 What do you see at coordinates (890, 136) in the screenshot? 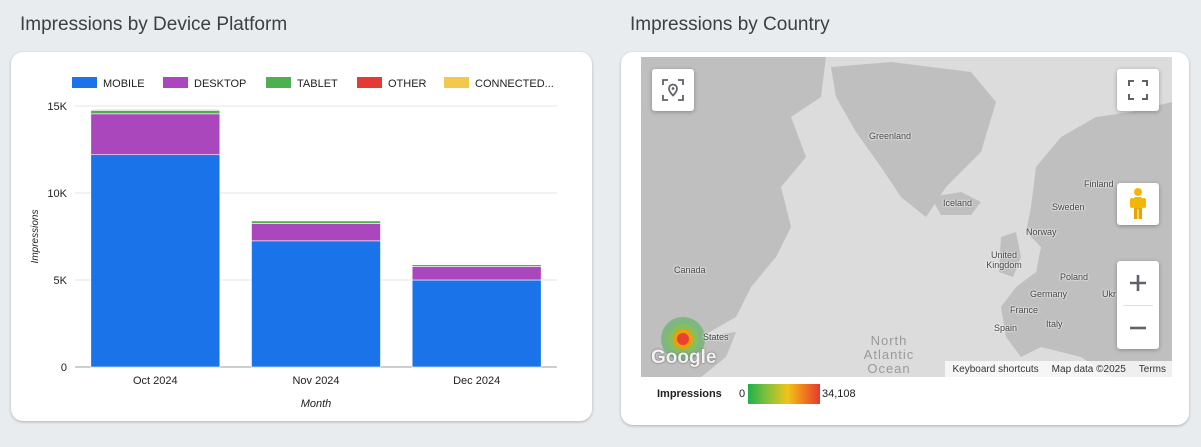
I see `map-label-greenland: Greenland` at bounding box center [890, 136].